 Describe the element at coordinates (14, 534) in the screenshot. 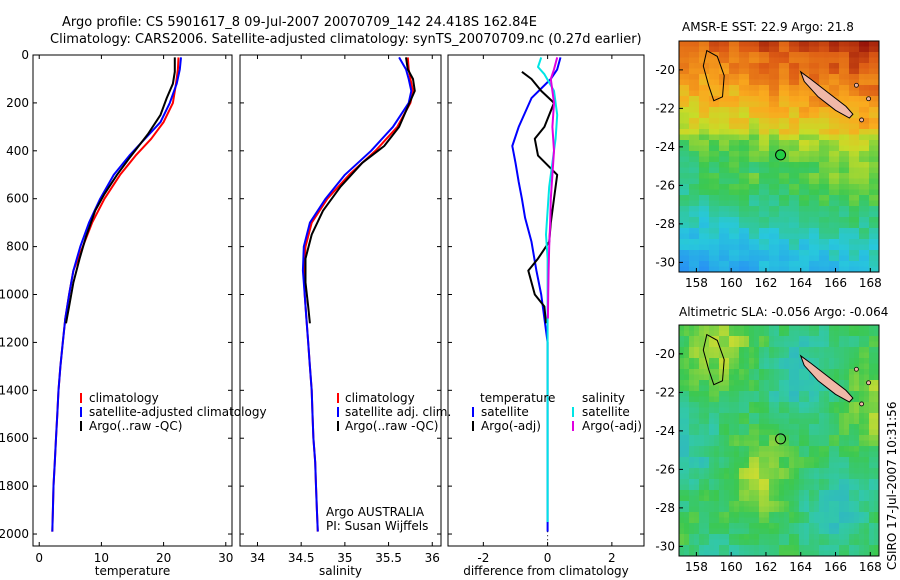

I see `depth-tick-label: 2000` at that location.